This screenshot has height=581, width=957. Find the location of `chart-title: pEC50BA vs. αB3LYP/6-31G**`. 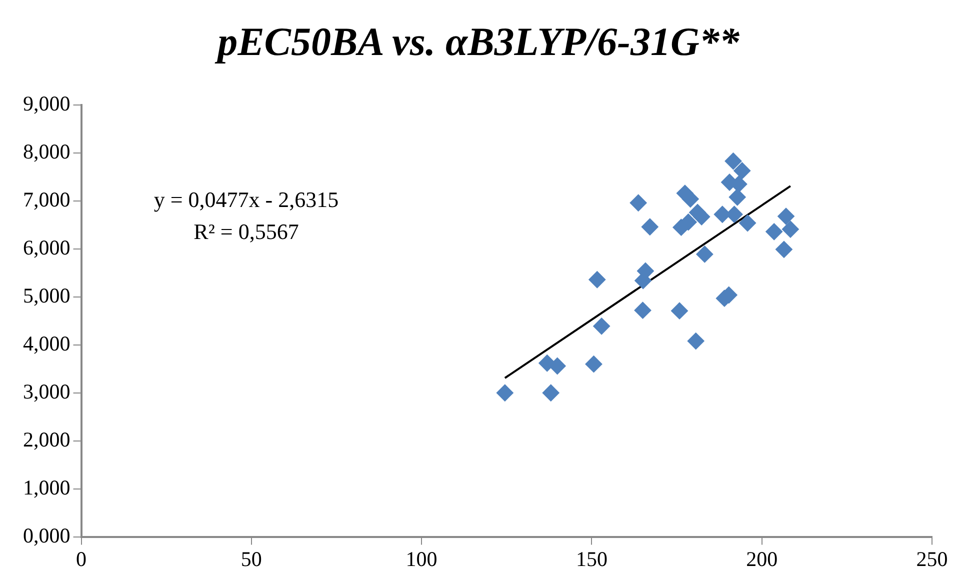

chart-title: pEC50BA vs. αB3LYP/6-31G** is located at coordinates (477, 41).